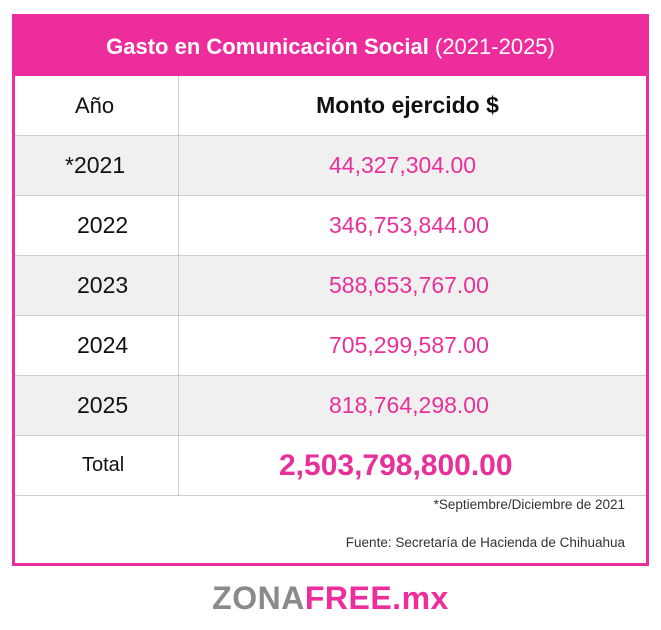 This screenshot has height=630, width=661. Describe the element at coordinates (407, 105) in the screenshot. I see `header-amount: Monto ejercido $` at that location.